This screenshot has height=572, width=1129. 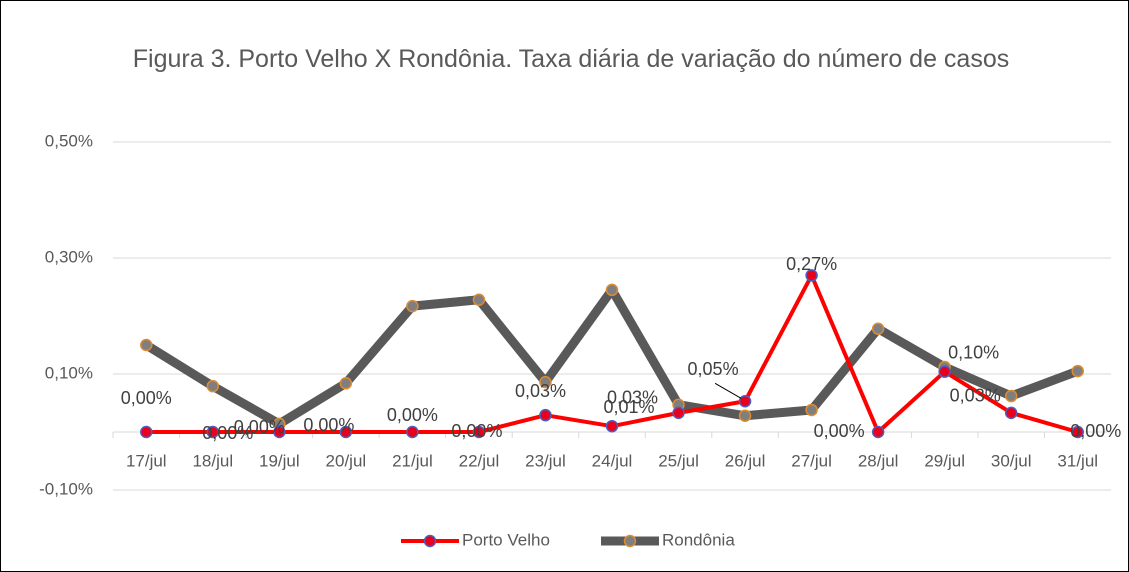 I want to click on x-tick-label: 30/jul, so click(x=1011, y=460).